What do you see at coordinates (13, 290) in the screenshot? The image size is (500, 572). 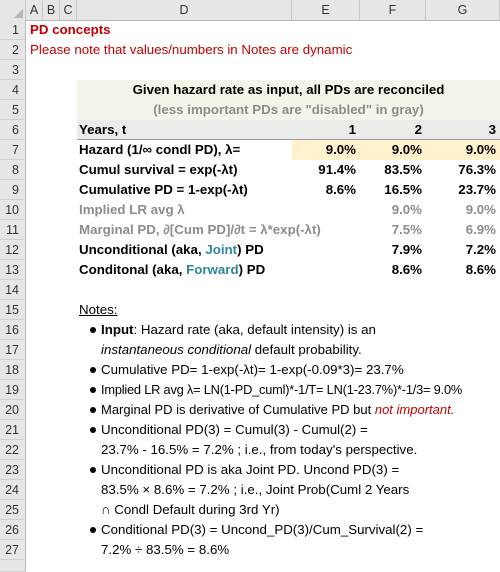 I see `row-header-14: 14` at bounding box center [13, 290].